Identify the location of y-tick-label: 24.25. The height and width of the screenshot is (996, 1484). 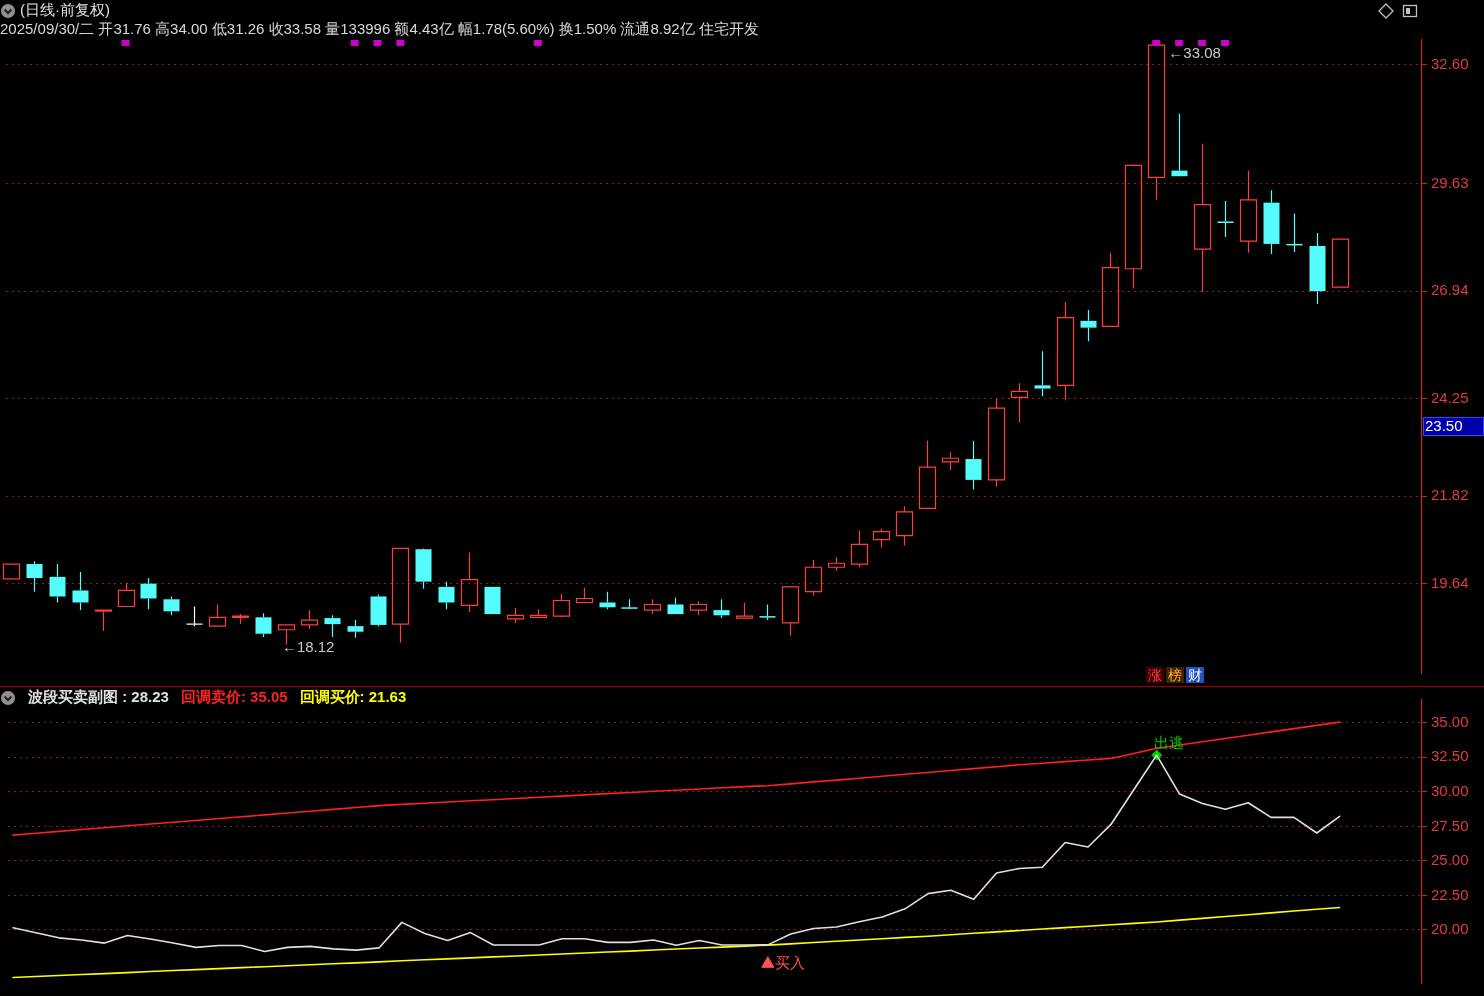
(1450, 398).